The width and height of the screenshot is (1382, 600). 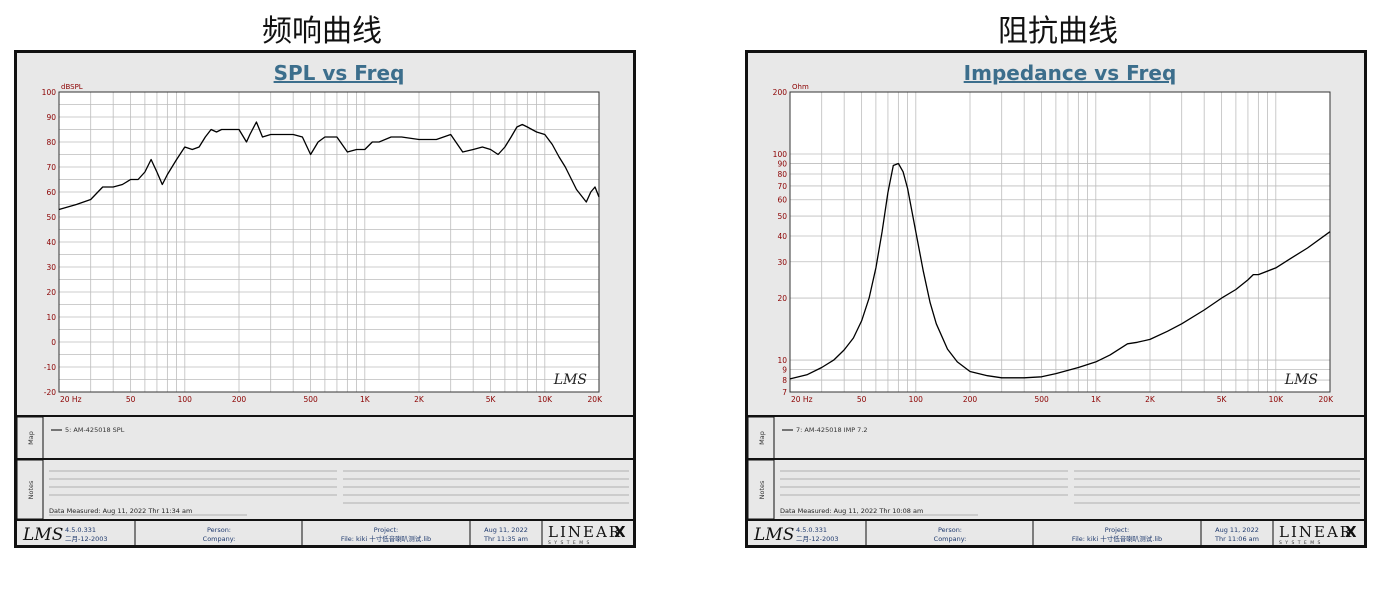 What do you see at coordinates (832, 430) in the screenshot?
I see `legend-entry: 7: AM-425018 IMP 7.2` at bounding box center [832, 430].